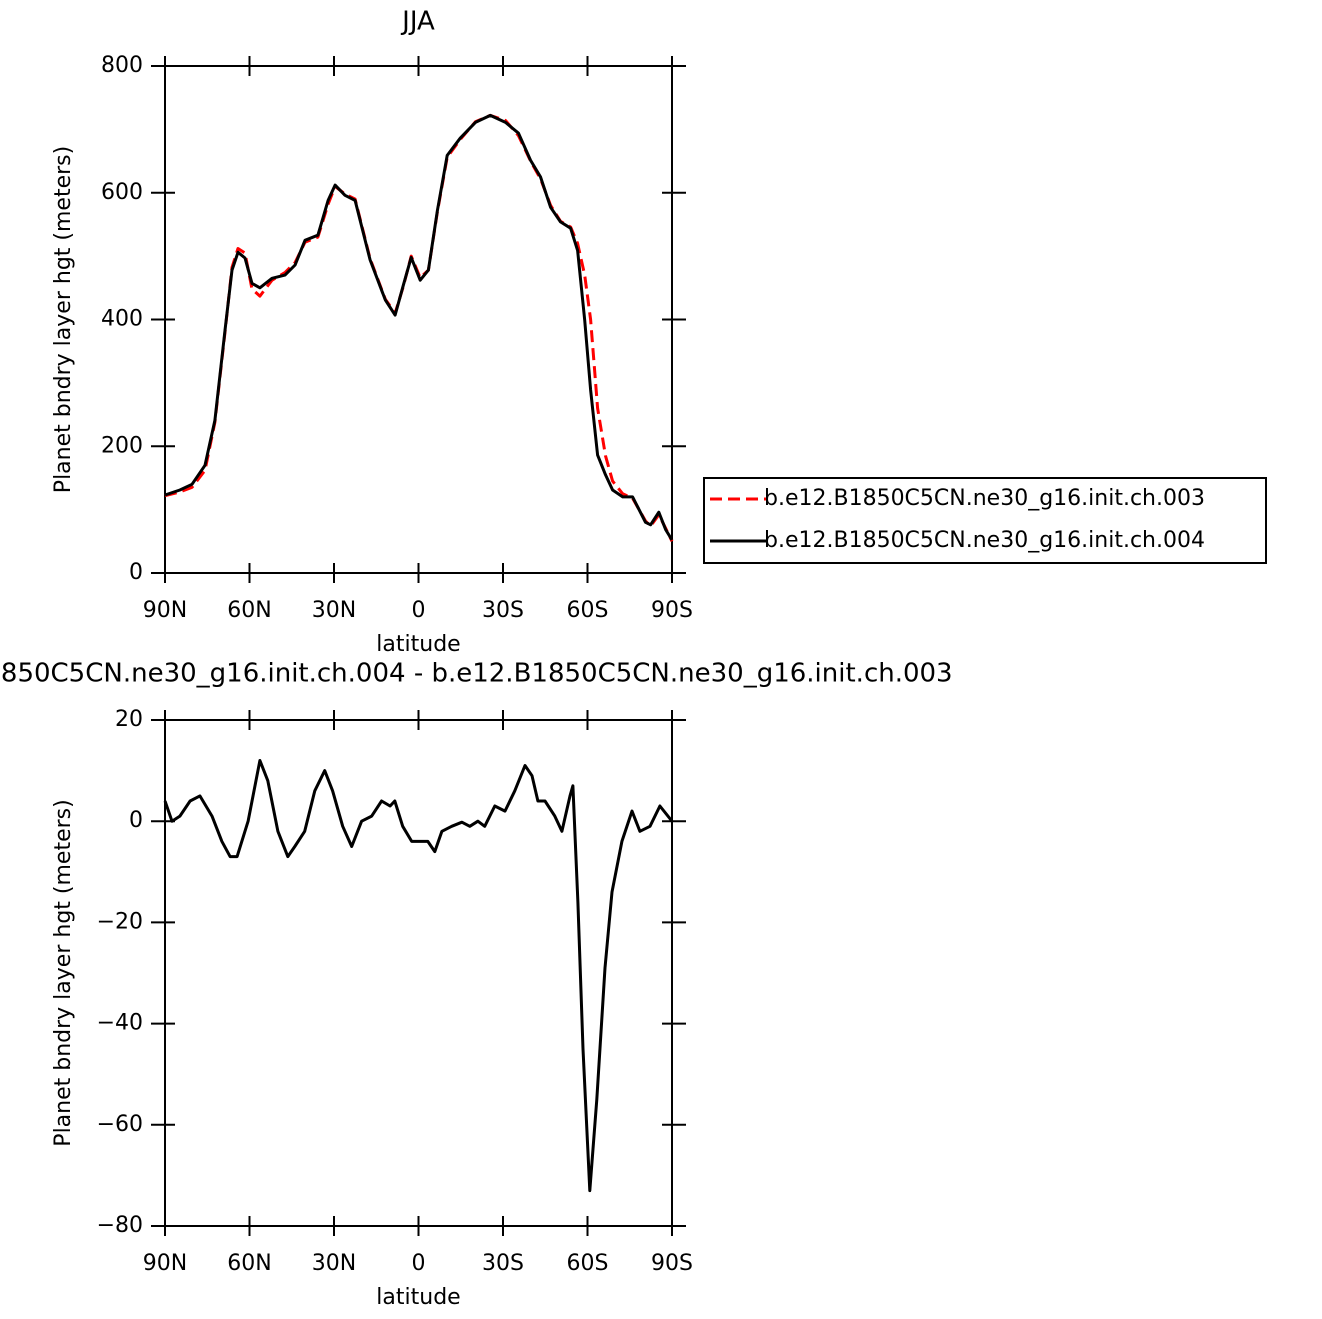 This screenshot has width=1322, height=1319. I want to click on y-tick-label: −80, so click(120, 1225).